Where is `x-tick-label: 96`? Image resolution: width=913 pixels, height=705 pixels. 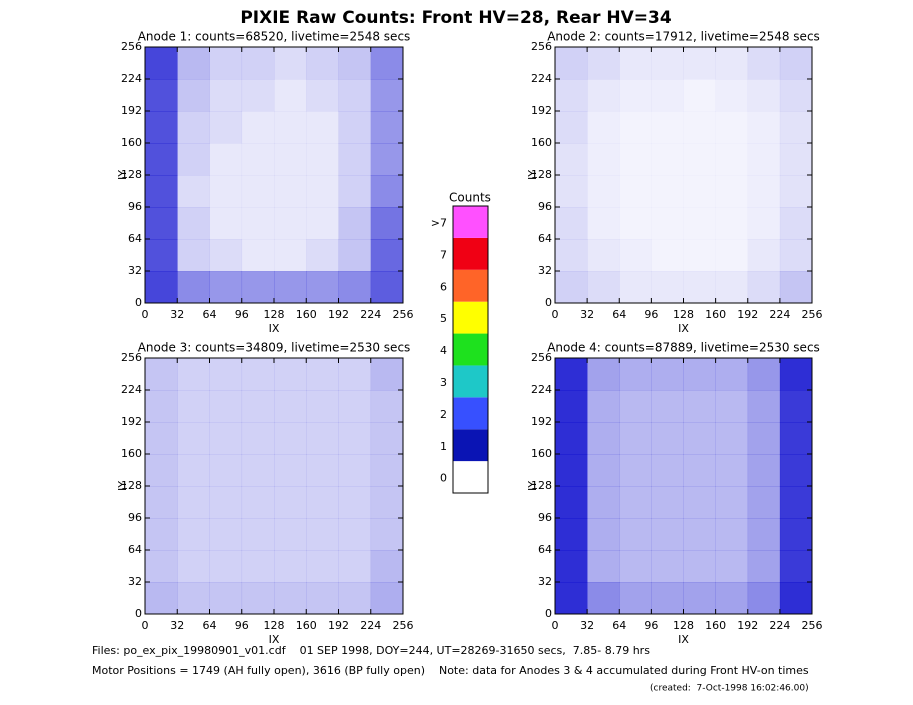
x-tick-label: 96 is located at coordinates (651, 314).